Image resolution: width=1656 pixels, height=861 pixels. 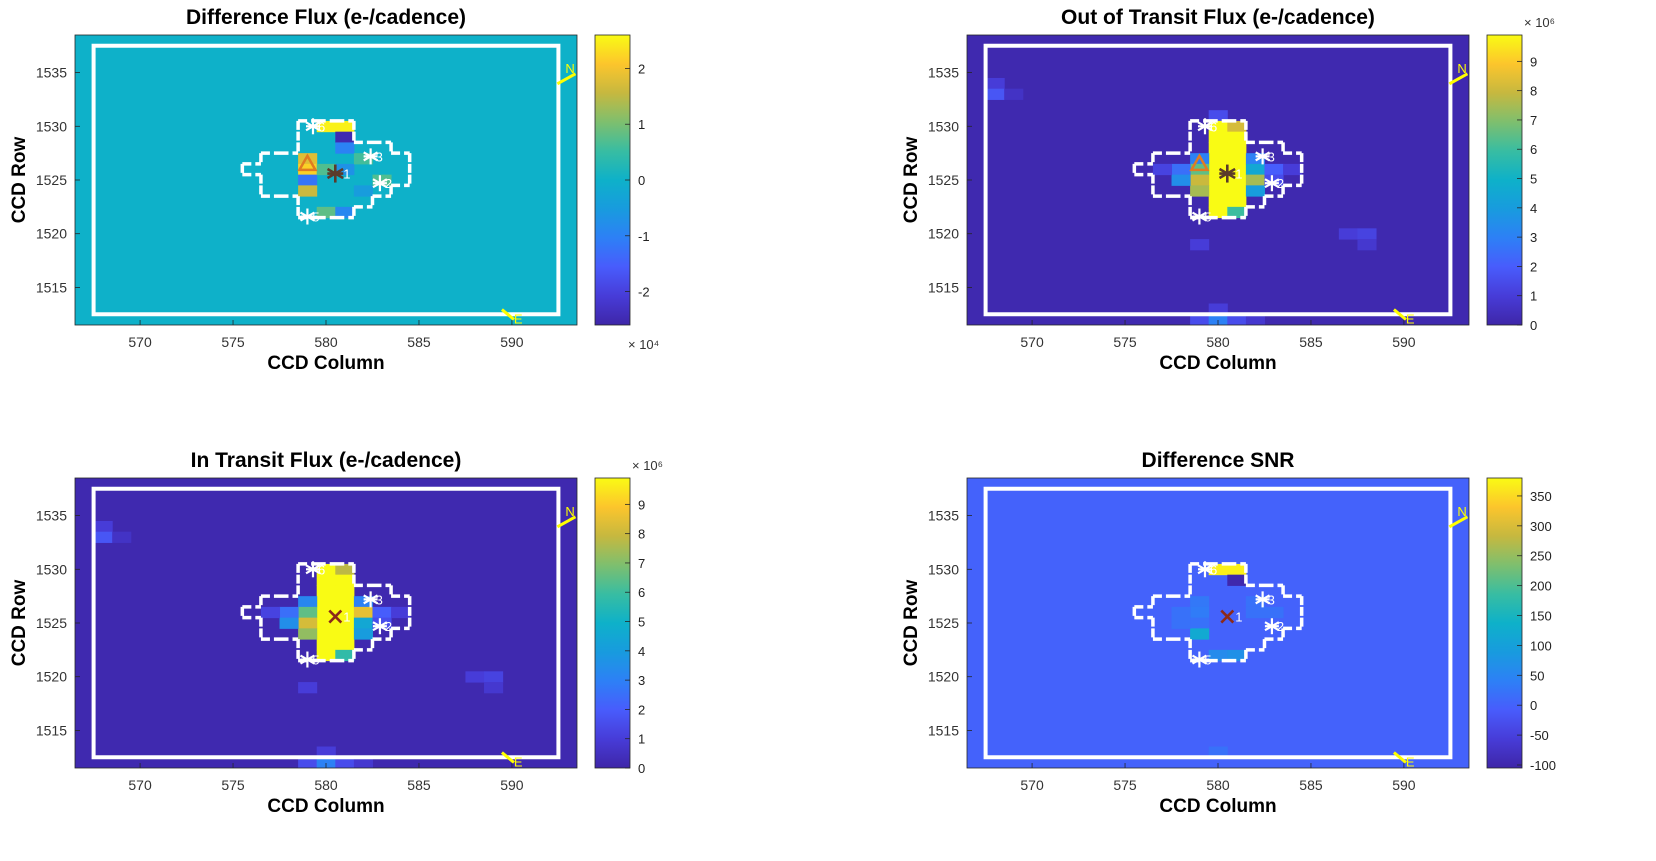 What do you see at coordinates (641, 739) in the screenshot?
I see `colorbar-tick-label: 1` at bounding box center [641, 739].